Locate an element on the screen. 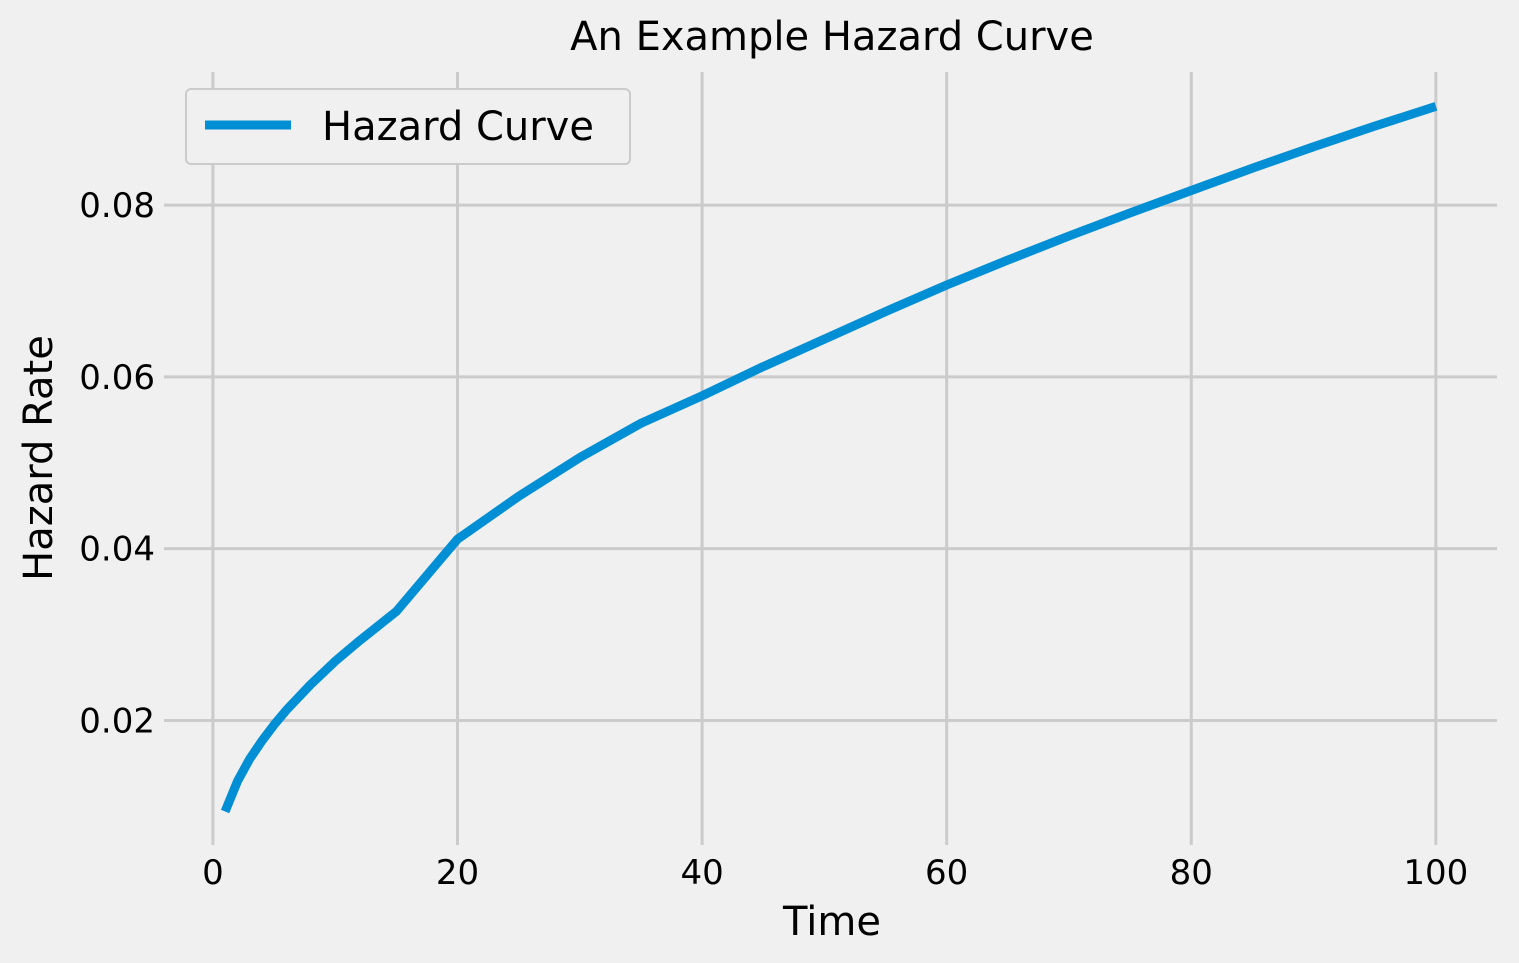 This screenshot has width=1519, height=963. y-tick-label: 0.06 is located at coordinates (117, 378).